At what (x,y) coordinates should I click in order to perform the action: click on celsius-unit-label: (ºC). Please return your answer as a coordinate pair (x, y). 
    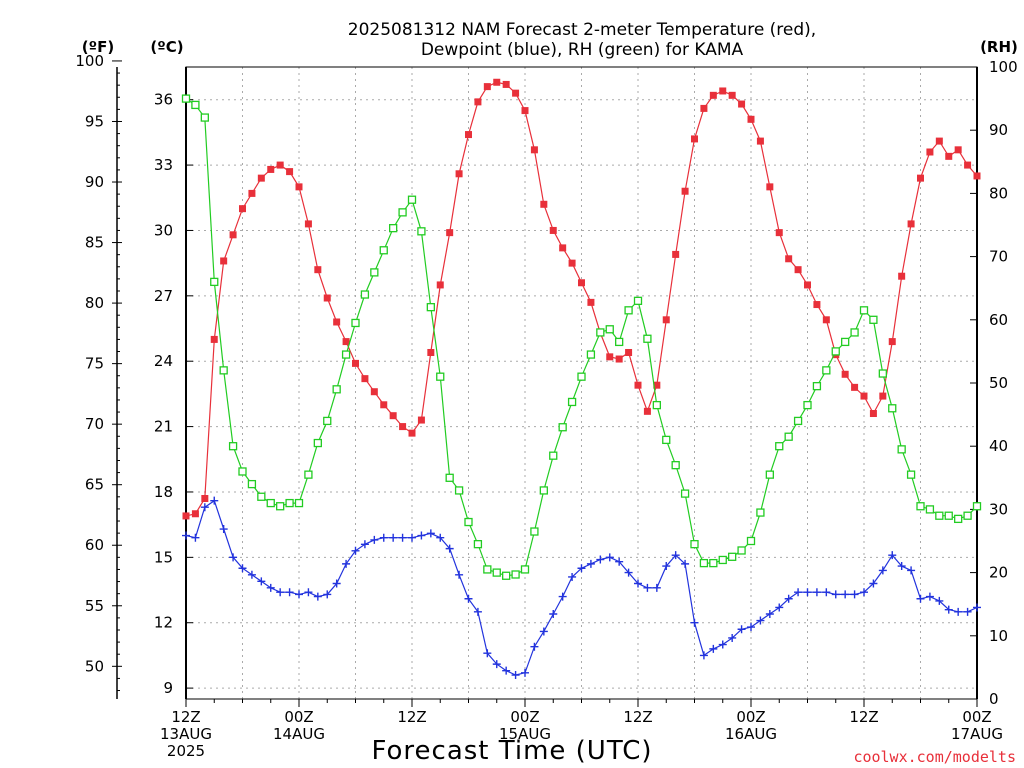
    Looking at the image, I should click on (166, 47).